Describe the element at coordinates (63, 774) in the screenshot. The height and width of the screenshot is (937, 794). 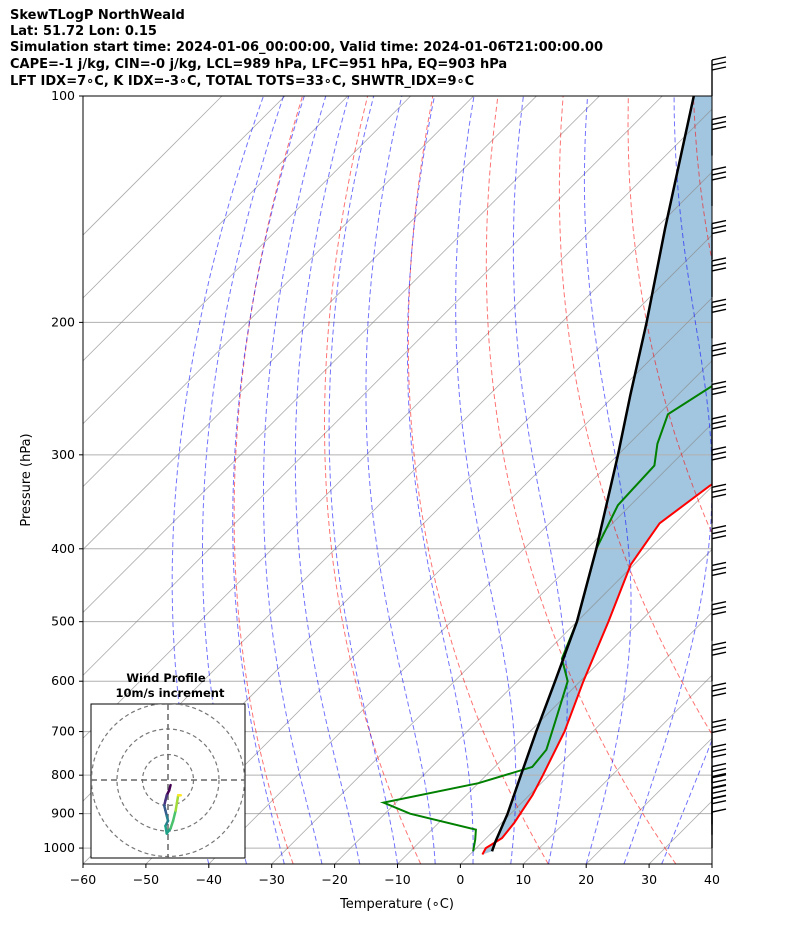
I see `y-tick-label: 800` at that location.